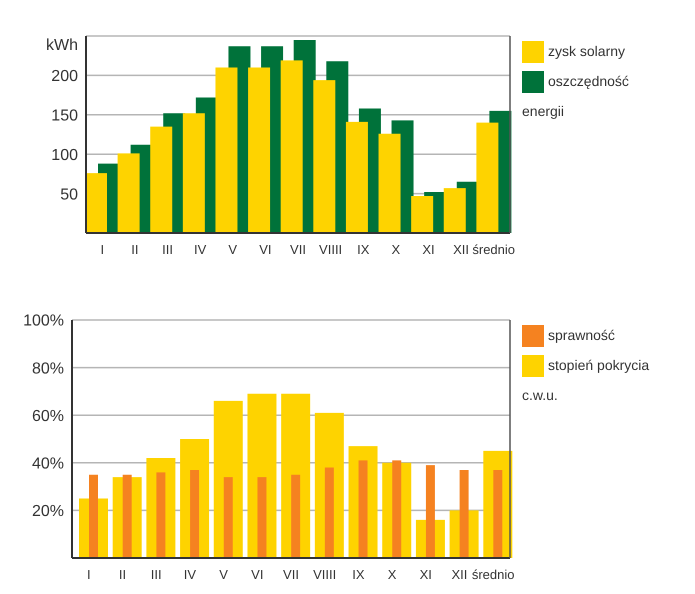 Image resolution: width=695 pixels, height=594 pixels. I want to click on y-tick-label: 100%, so click(43, 321).